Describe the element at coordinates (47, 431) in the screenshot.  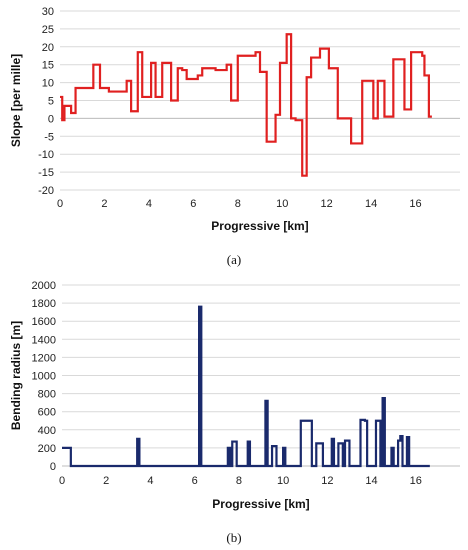
I see `y-tick-label: 400` at that location.